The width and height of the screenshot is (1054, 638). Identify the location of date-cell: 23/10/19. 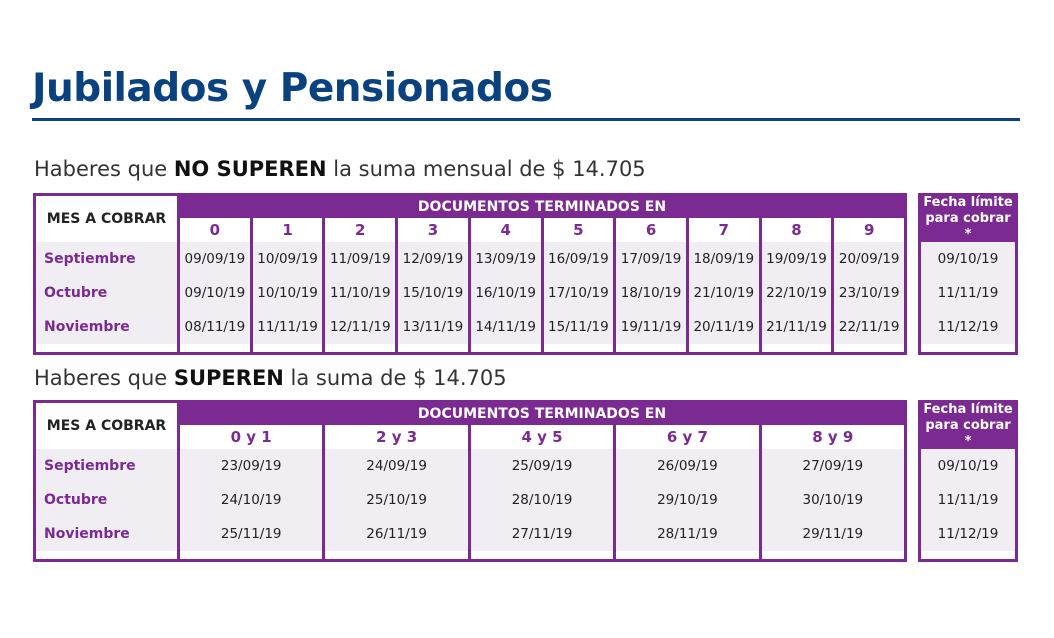
(869, 293).